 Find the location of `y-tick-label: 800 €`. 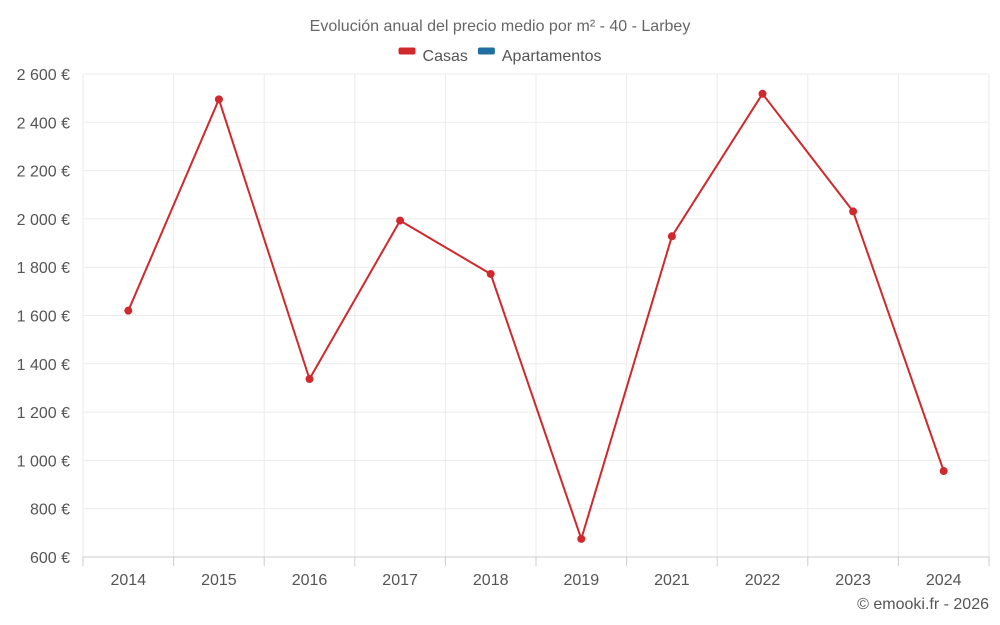

y-tick-label: 800 € is located at coordinates (50, 510).